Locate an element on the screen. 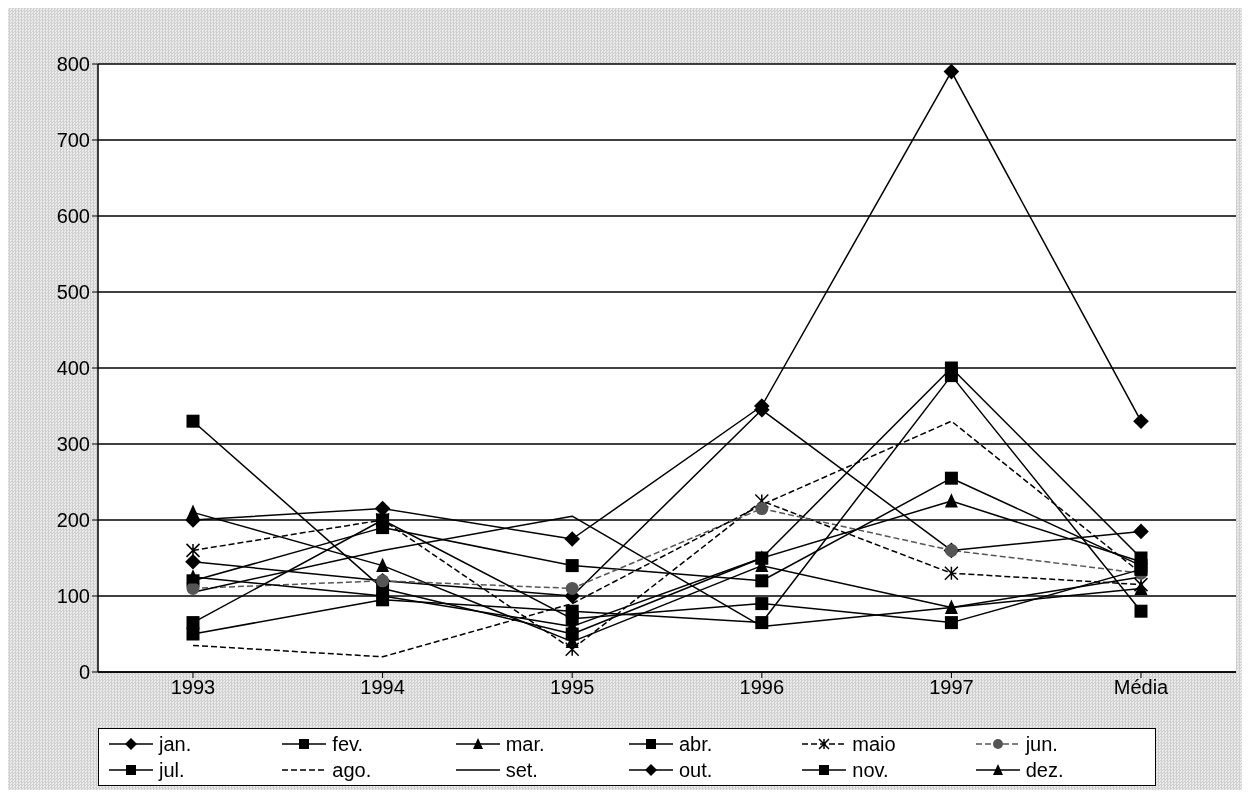  legend-label: jun. is located at coordinates (1041, 744).